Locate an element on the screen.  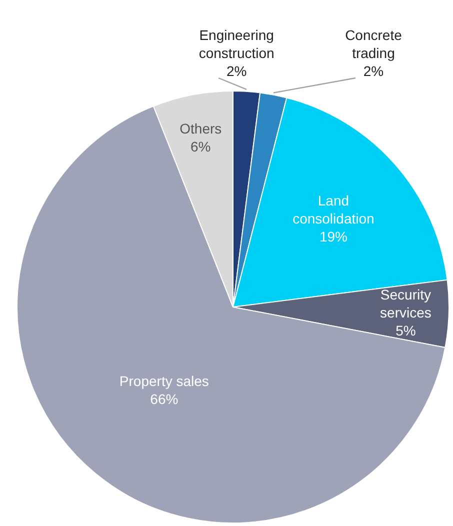
slice-label: Property sales is located at coordinates (164, 381).